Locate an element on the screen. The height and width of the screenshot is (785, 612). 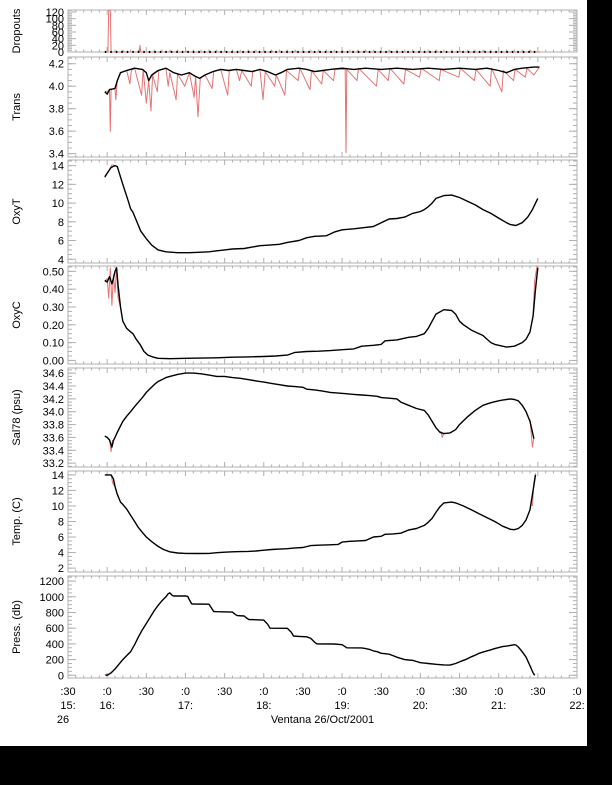
svg-text: 33.6 is located at coordinates (53, 438).